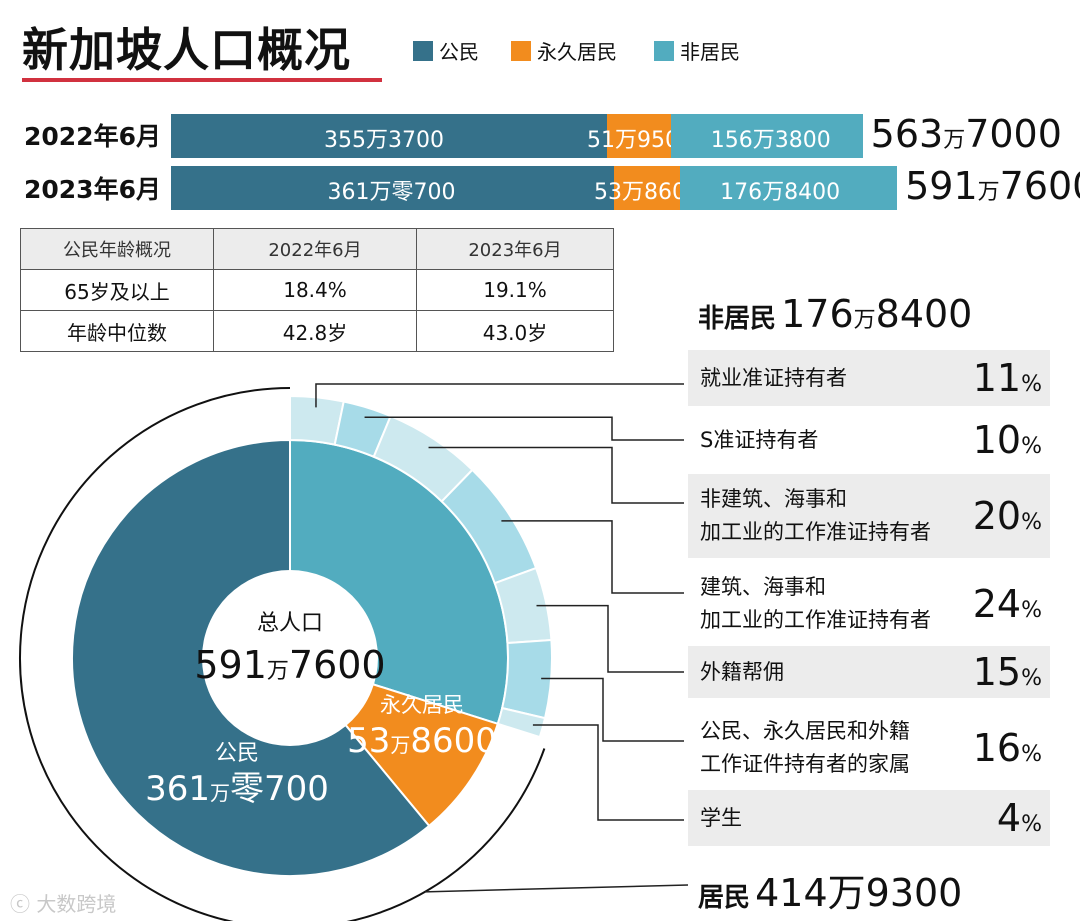 The width and height of the screenshot is (1080, 921). I want to click on legend-item: 永久居民, so click(564, 50).